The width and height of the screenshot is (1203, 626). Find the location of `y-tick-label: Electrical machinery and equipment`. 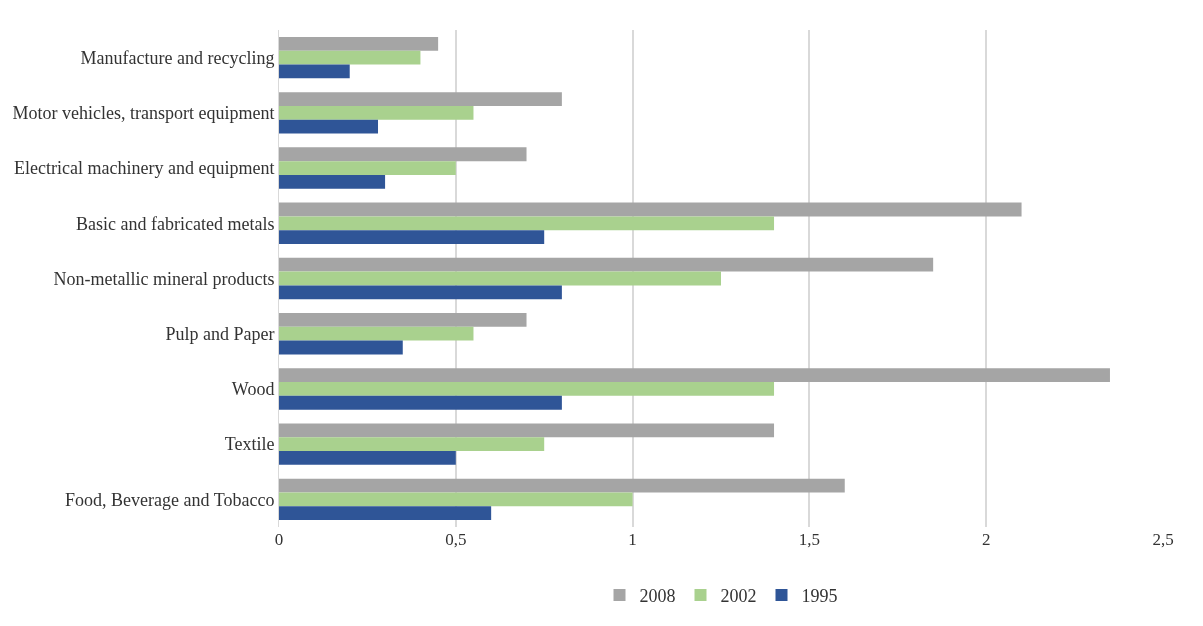

y-tick-label: Electrical machinery and equipment is located at coordinates (144, 168).